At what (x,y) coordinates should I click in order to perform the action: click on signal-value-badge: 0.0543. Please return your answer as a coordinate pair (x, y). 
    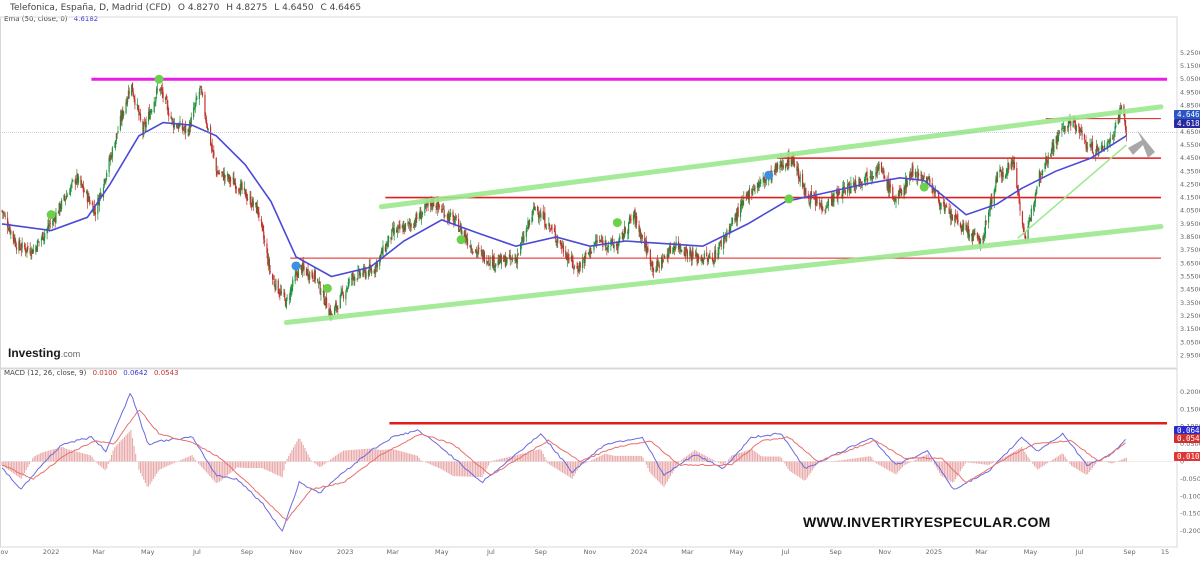
    Looking at the image, I should click on (1187, 438).